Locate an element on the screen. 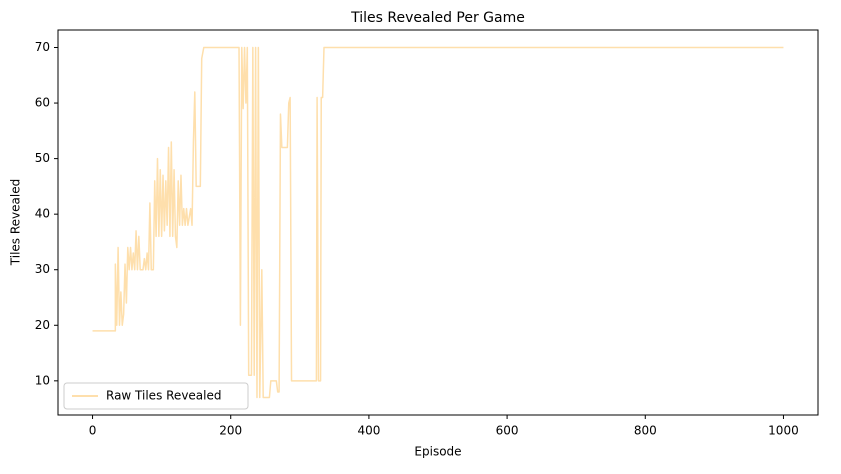 Image resolution: width=841 pixels, height=474 pixels. y-tick-label: 10 is located at coordinates (42, 380).